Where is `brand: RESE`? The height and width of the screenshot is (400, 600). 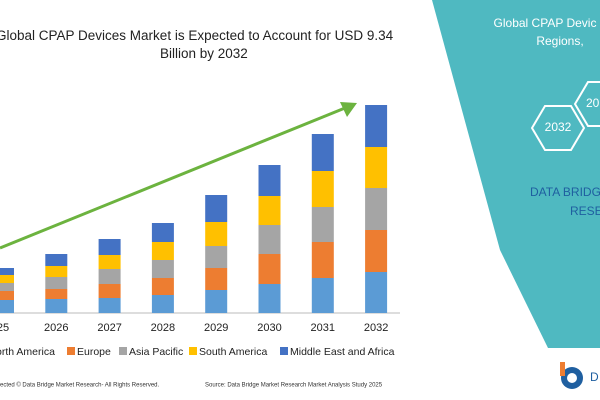
brand: RESE is located at coordinates (585, 211).